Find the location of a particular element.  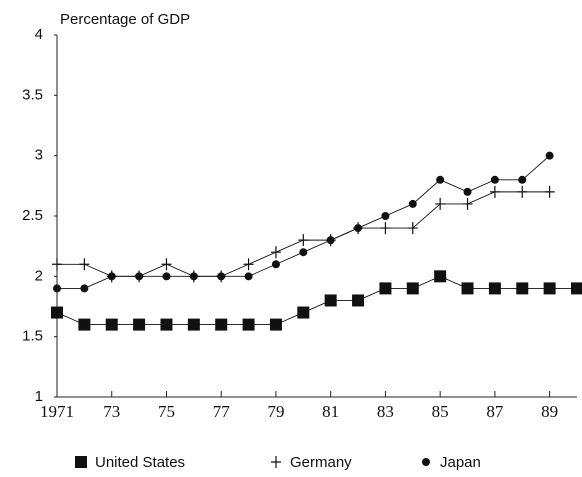

y-tick-label: 2.5 is located at coordinates (32, 215).